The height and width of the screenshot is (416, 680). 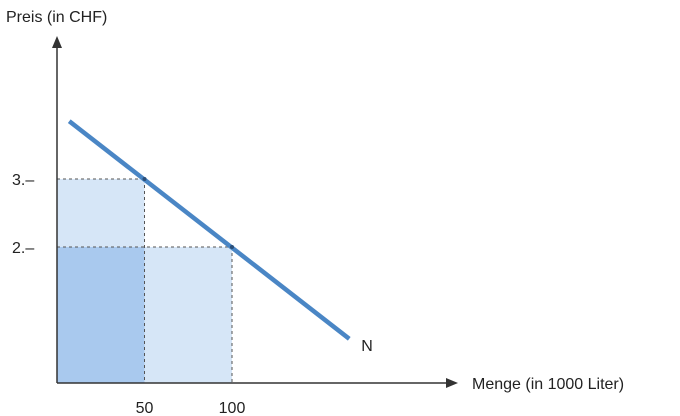 What do you see at coordinates (57, 42) in the screenshot?
I see `y-axis-arrow` at bounding box center [57, 42].